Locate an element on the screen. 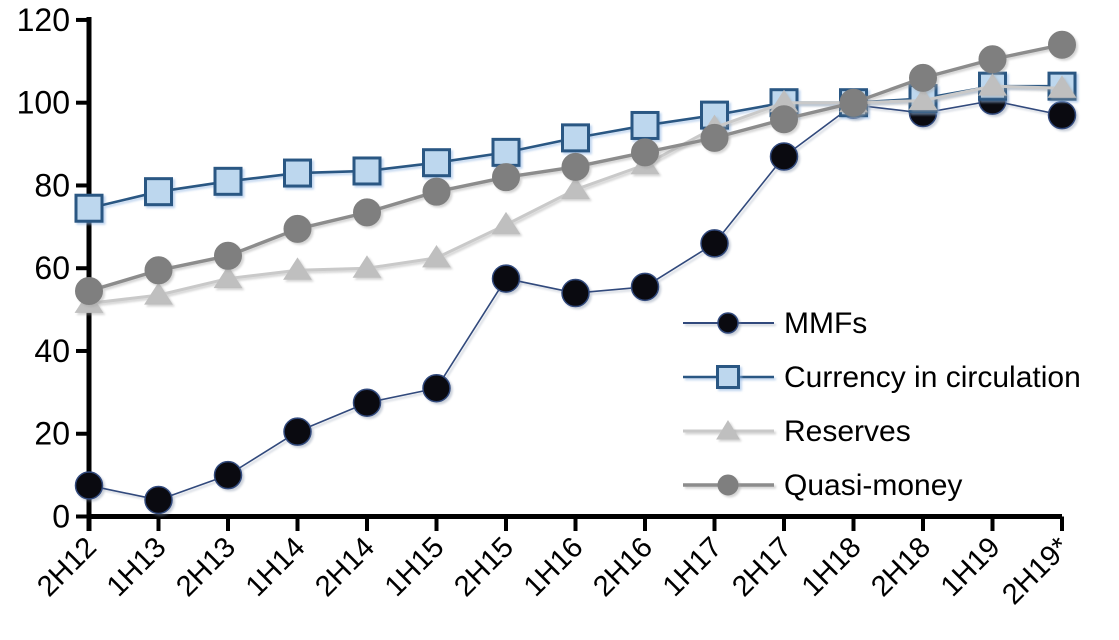 The width and height of the screenshot is (1119, 640). x-tick-label: 2H12 is located at coordinates (67, 567).